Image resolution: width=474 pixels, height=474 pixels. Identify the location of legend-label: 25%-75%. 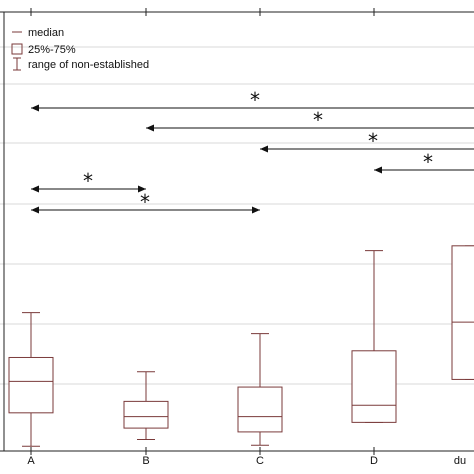
(52, 50).